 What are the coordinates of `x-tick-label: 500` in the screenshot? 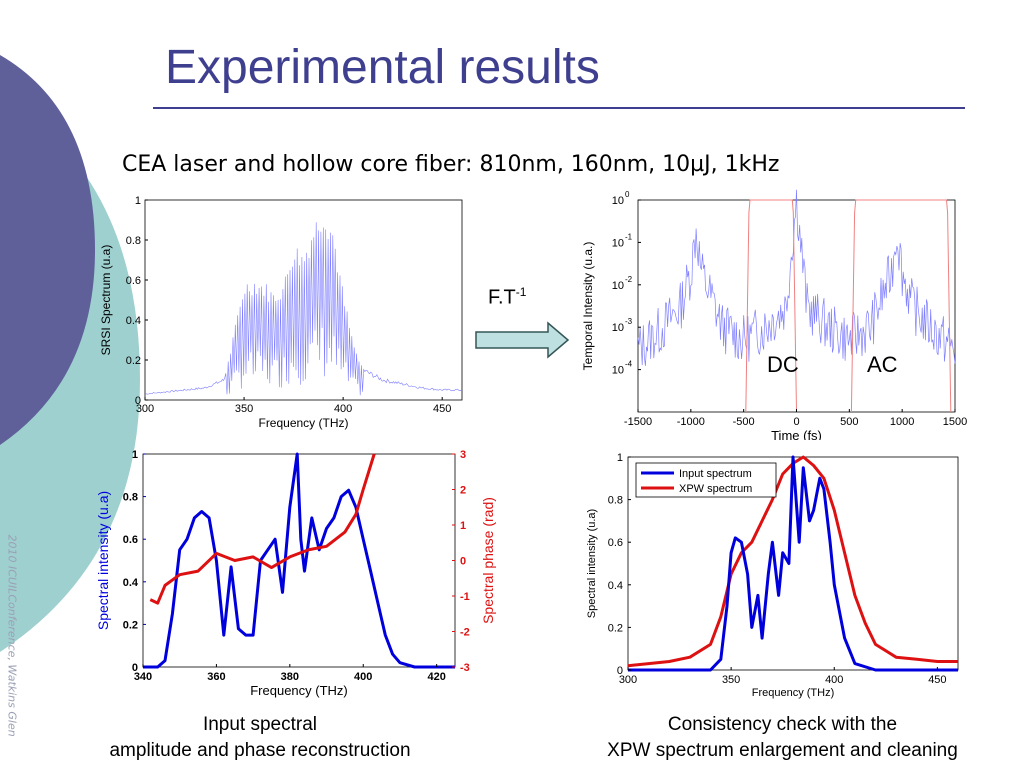 It's located at (849, 422).